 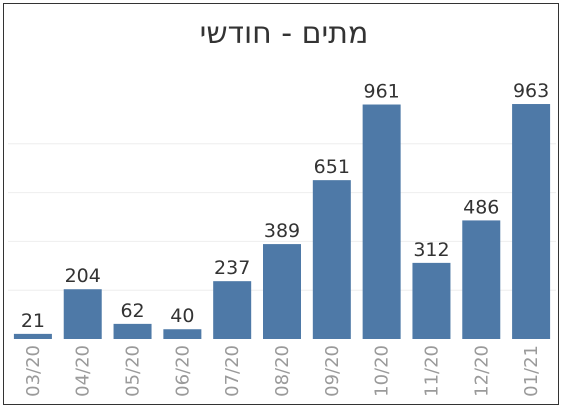 I want to click on bar-08/20, so click(x=282, y=291).